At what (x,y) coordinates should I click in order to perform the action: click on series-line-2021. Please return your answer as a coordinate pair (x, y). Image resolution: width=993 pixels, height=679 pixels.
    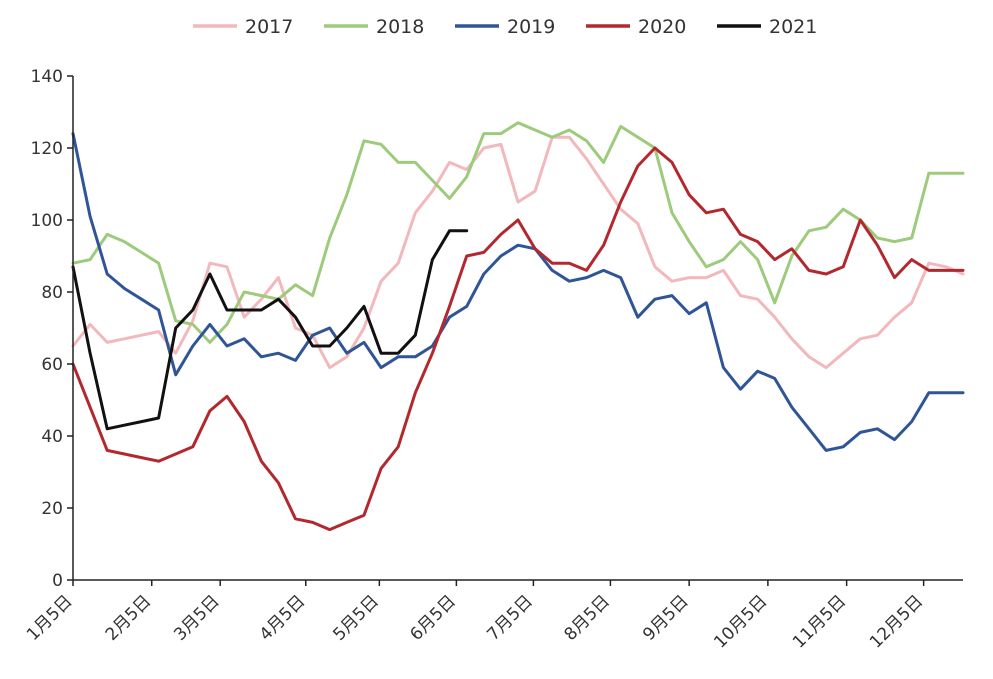
    Looking at the image, I should click on (270, 330).